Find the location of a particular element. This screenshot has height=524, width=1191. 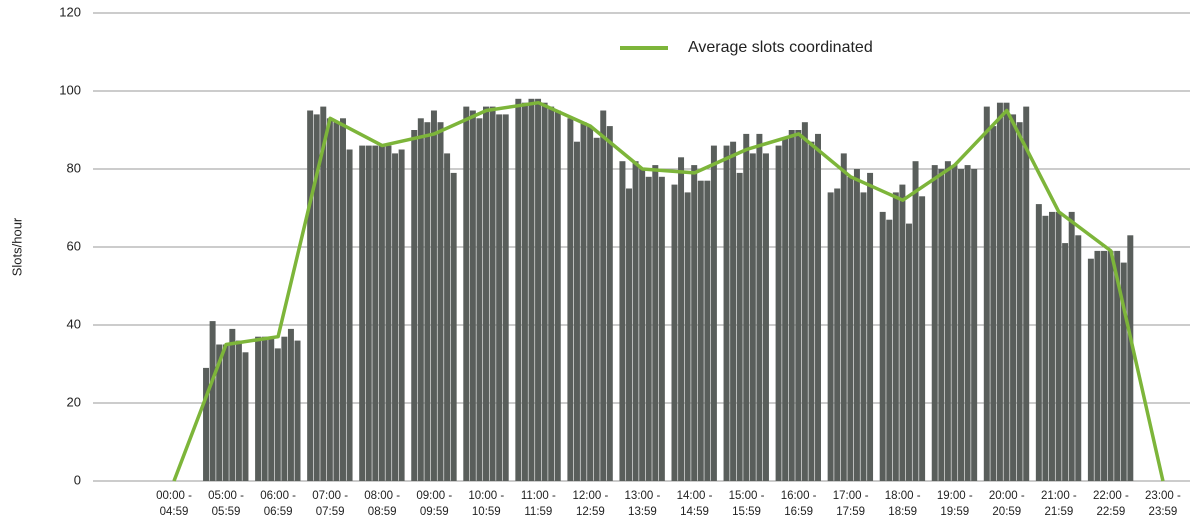

x-tick-label: 20:00 - is located at coordinates (1007, 496).